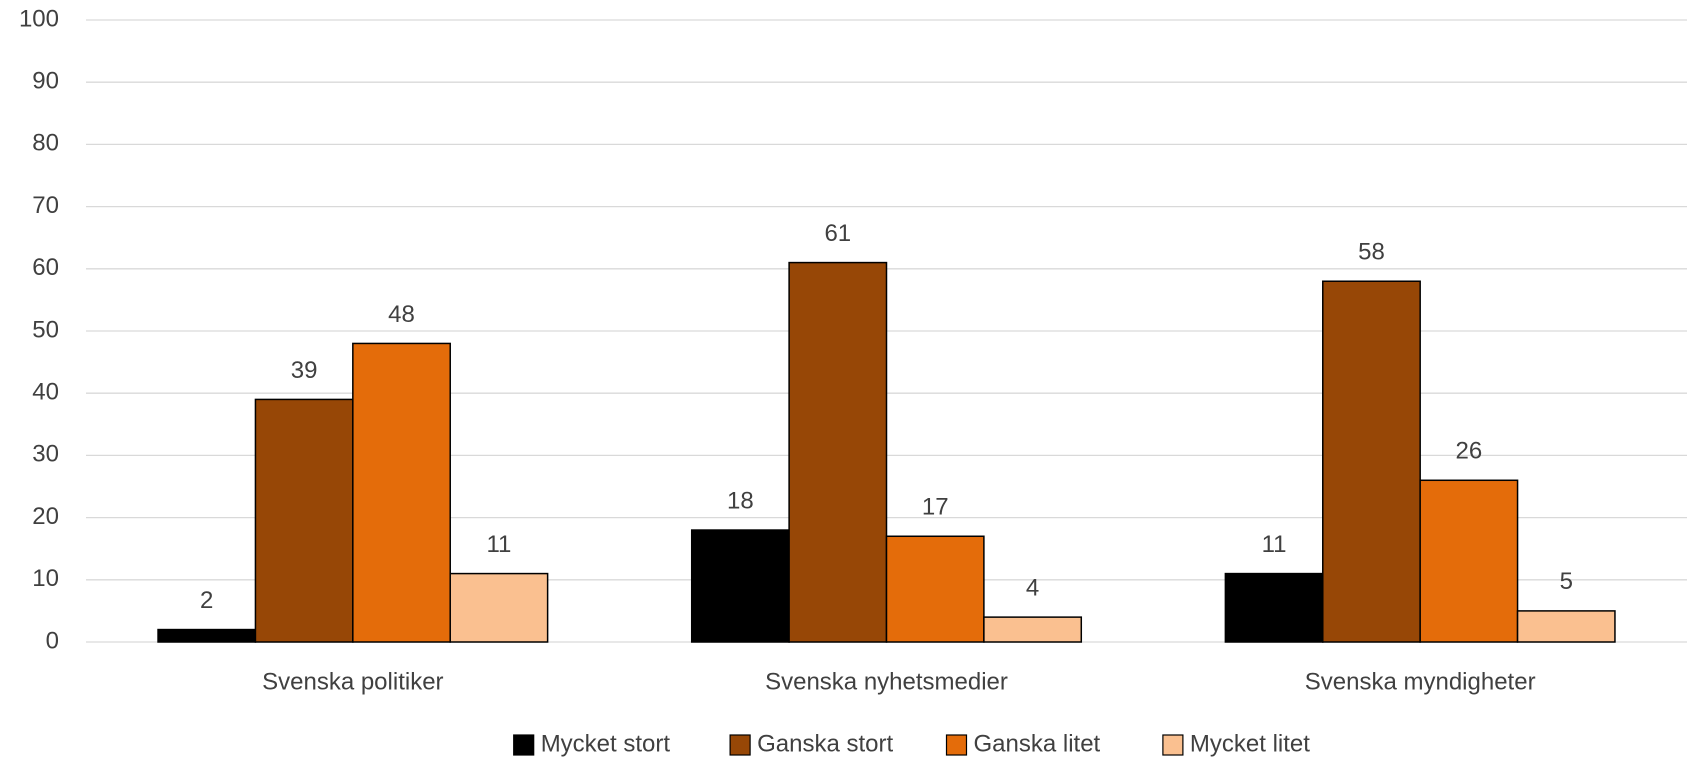 This screenshot has height=759, width=1687. I want to click on y-tick-label: 40, so click(45, 392).